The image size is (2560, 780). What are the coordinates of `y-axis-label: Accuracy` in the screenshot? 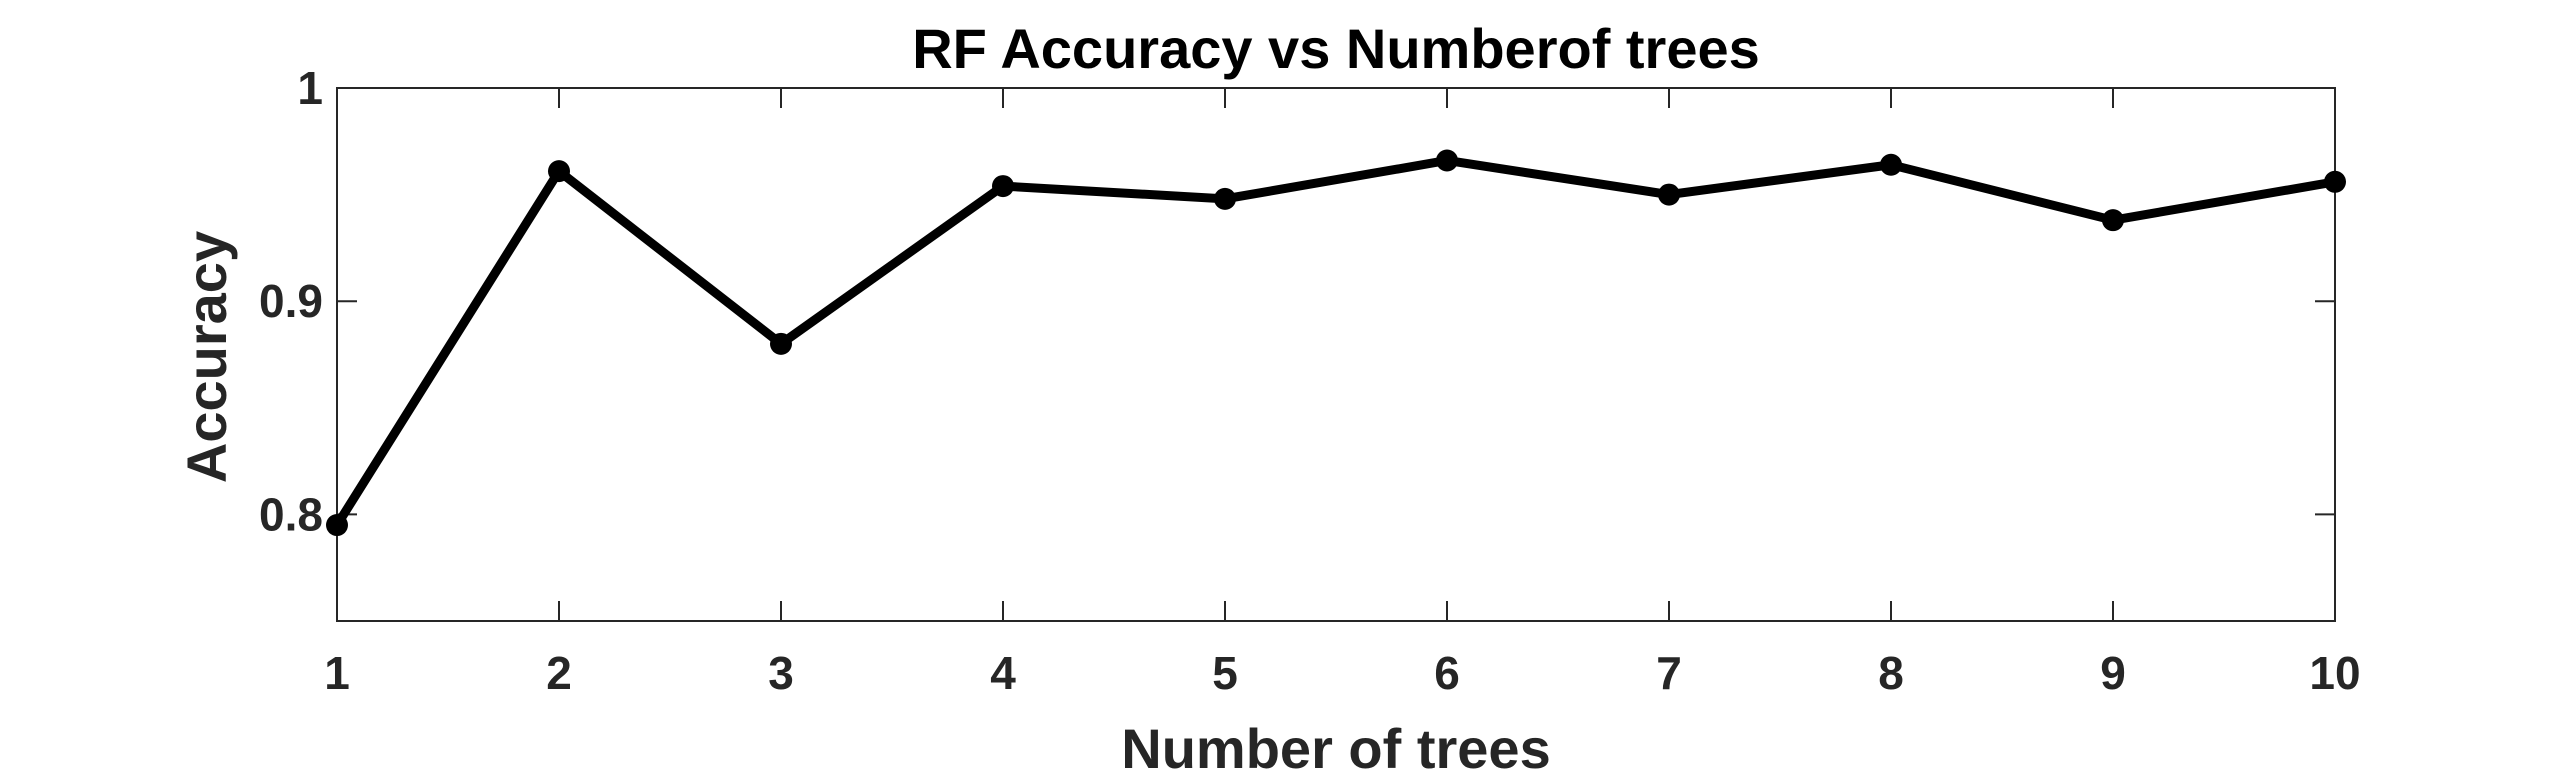 It's located at (206, 357).